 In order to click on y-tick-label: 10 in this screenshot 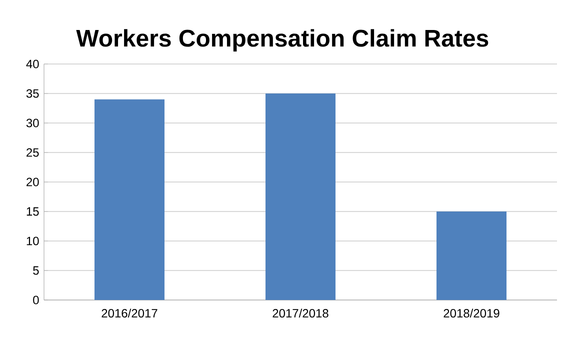, I will do `click(32, 241)`.